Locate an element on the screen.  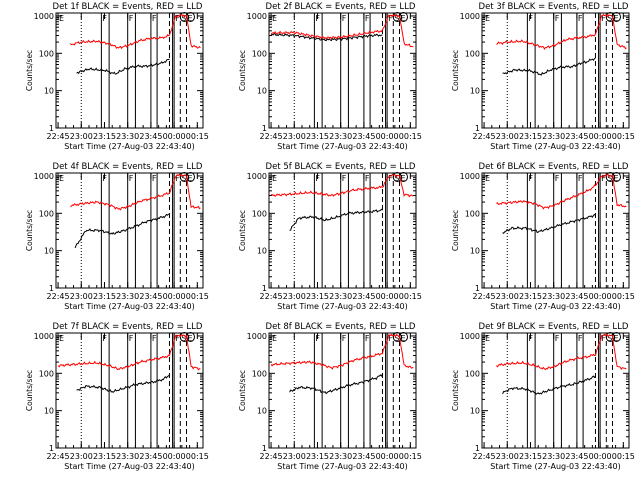
chart-title: Det 1f BLACK = Events, RED = LLD is located at coordinates (128, 7).